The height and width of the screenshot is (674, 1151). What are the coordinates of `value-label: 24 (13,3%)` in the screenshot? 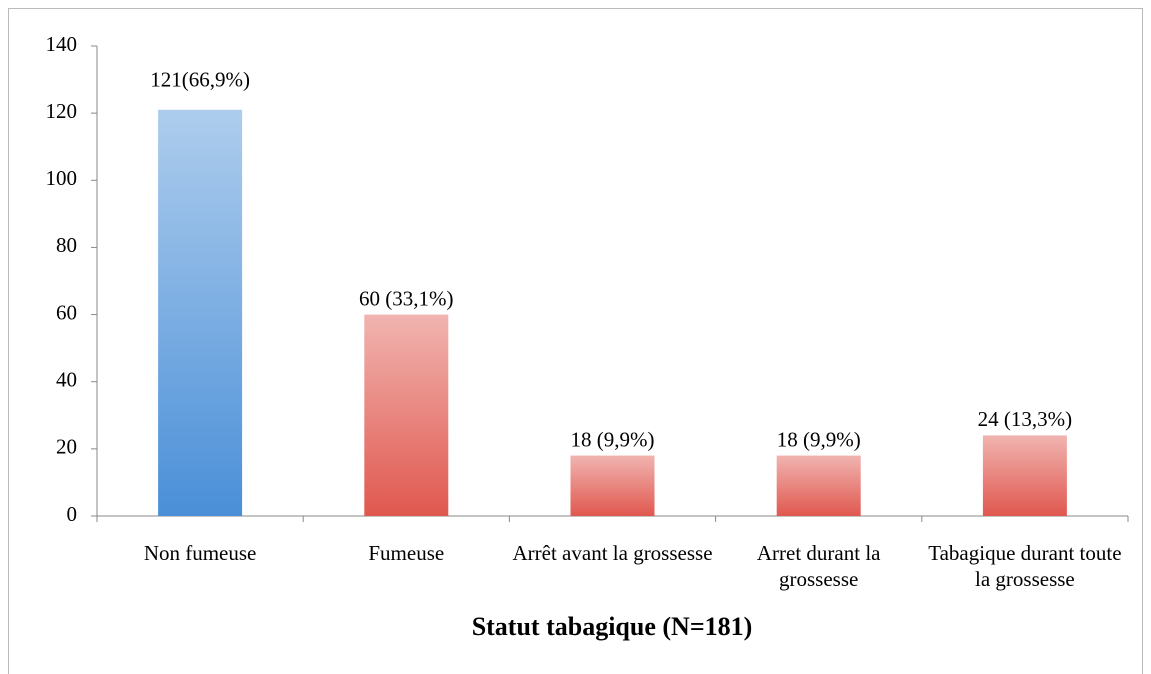 It's located at (1025, 419).